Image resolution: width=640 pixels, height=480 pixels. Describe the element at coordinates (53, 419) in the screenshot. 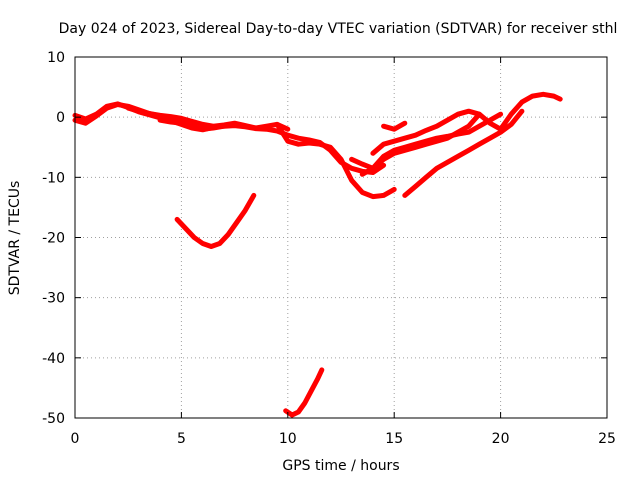

I see `y-tick-label: -50` at that location.